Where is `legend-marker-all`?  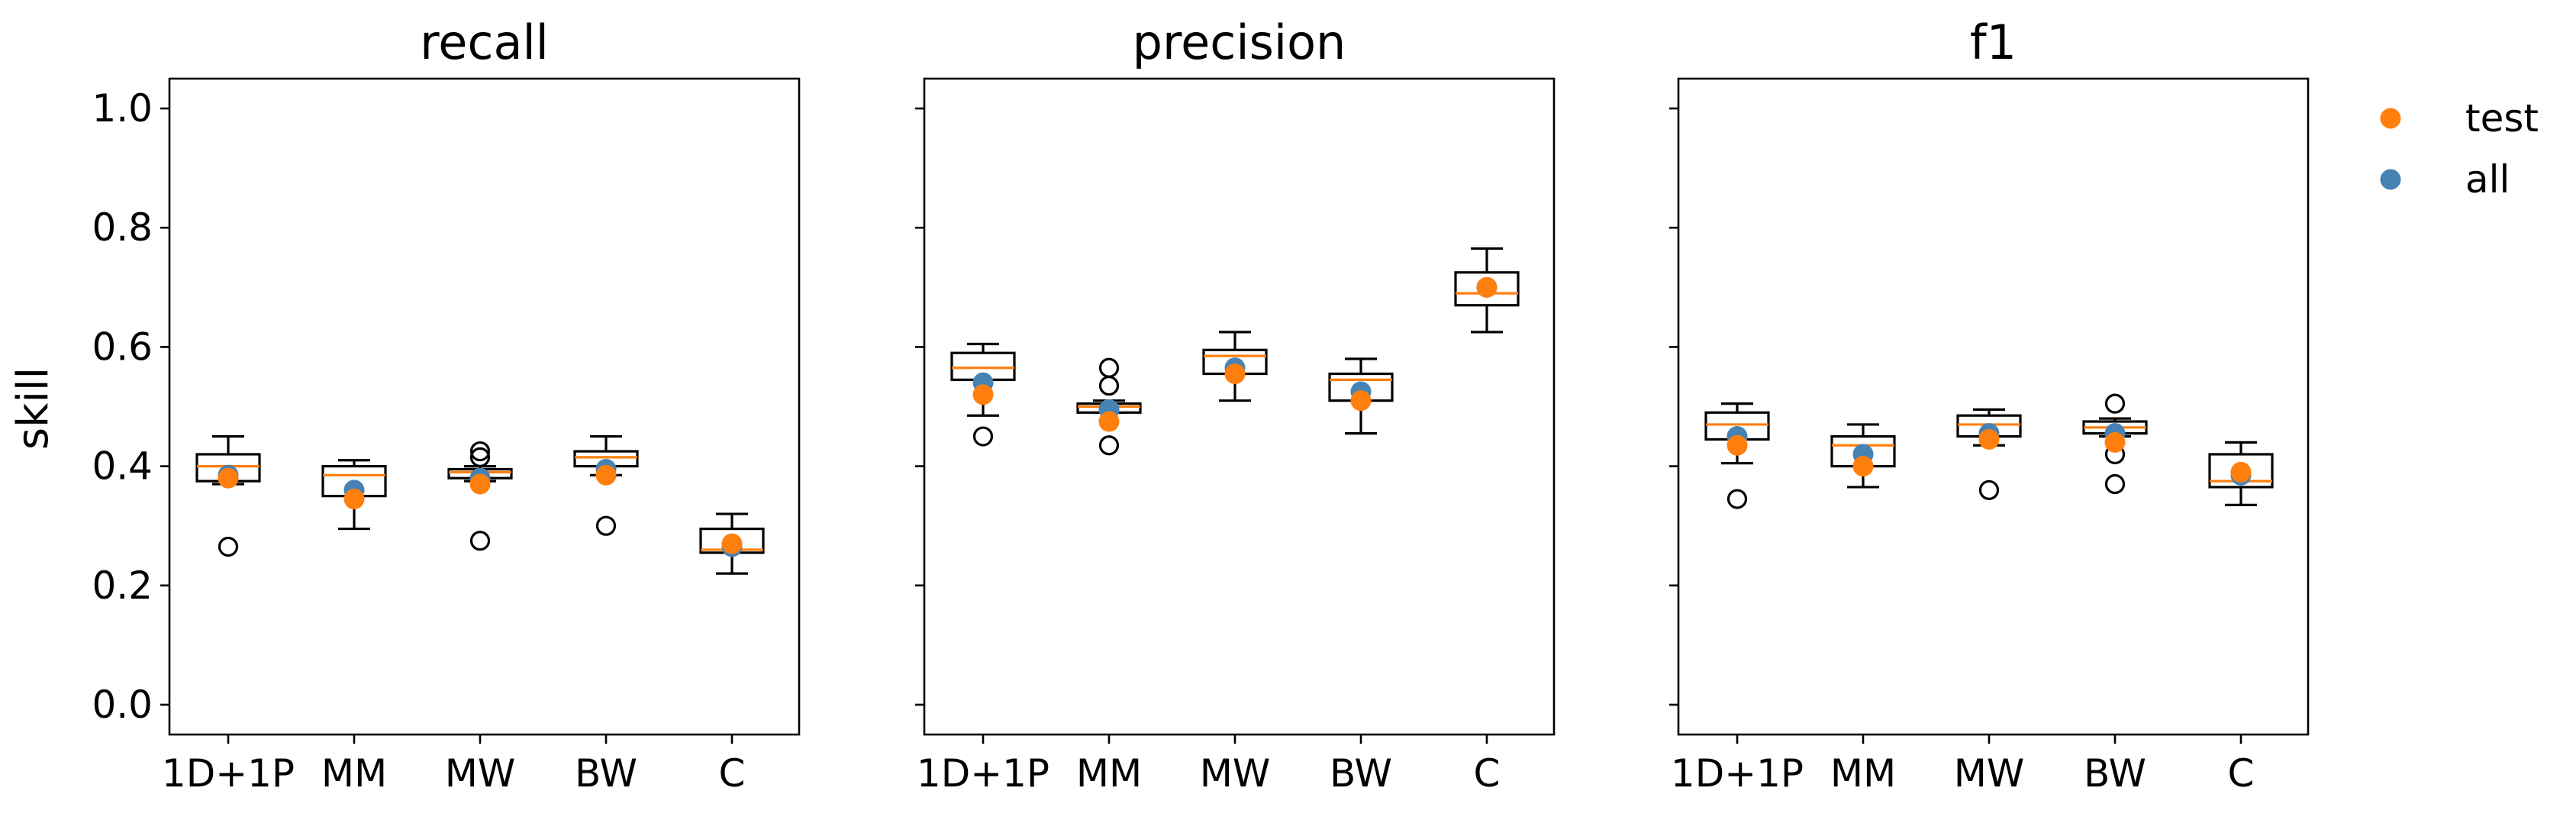
legend-marker-all is located at coordinates (2391, 179).